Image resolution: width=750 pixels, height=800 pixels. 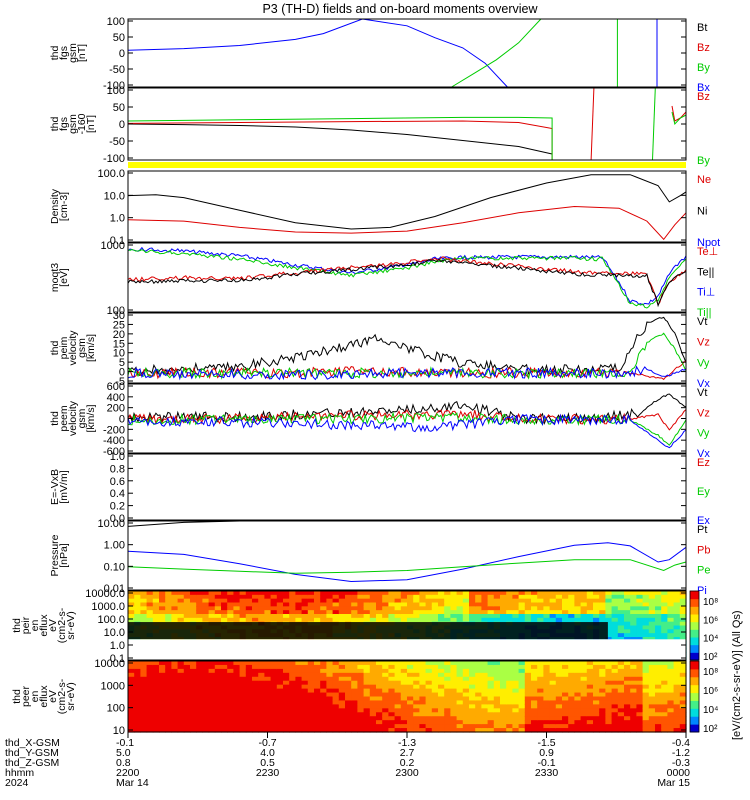 What do you see at coordinates (114, 430) in the screenshot?
I see `y-tick-label: -200` at bounding box center [114, 430].